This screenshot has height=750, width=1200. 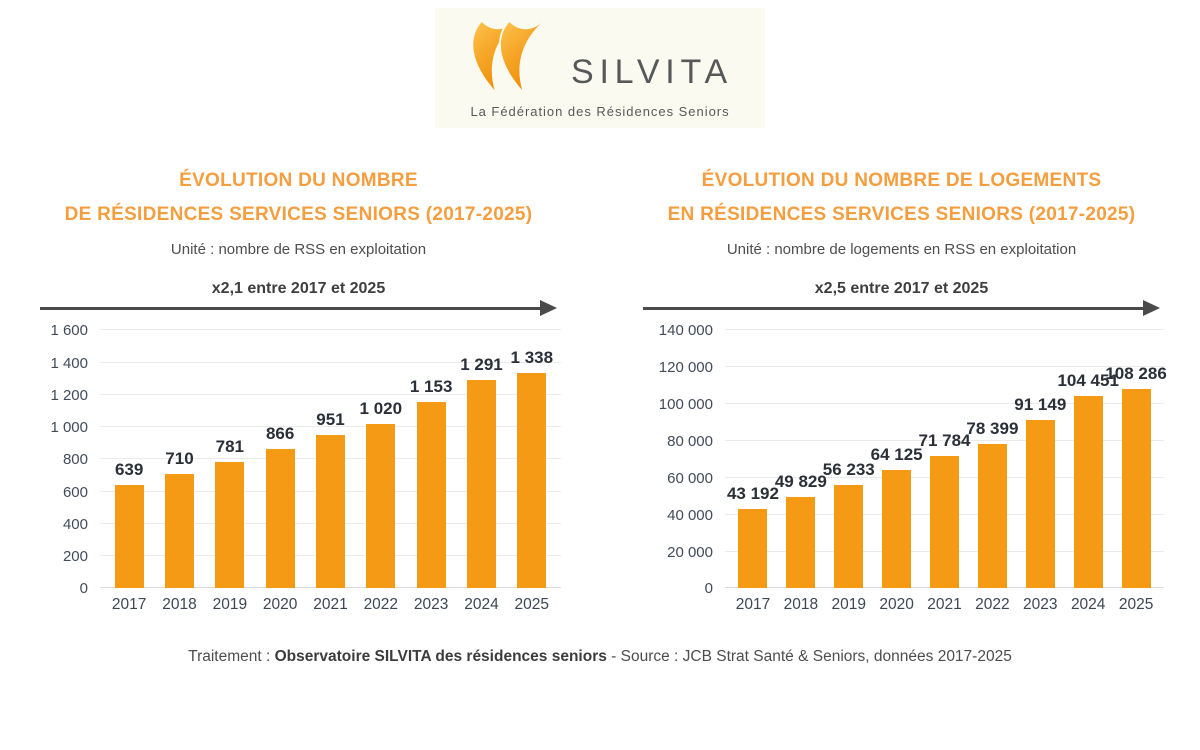 I want to click on bar-slot-2022: 1 020, so click(x=381, y=493).